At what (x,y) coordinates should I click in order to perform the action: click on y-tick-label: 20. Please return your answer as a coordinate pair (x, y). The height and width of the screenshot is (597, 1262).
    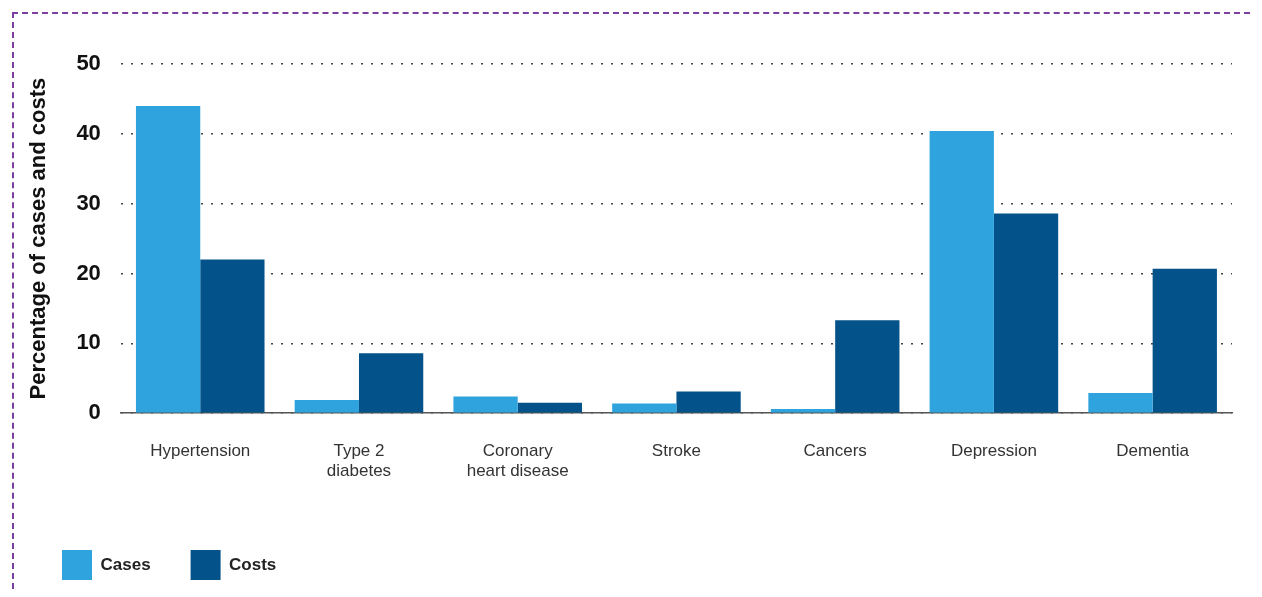
    Looking at the image, I should click on (88, 272).